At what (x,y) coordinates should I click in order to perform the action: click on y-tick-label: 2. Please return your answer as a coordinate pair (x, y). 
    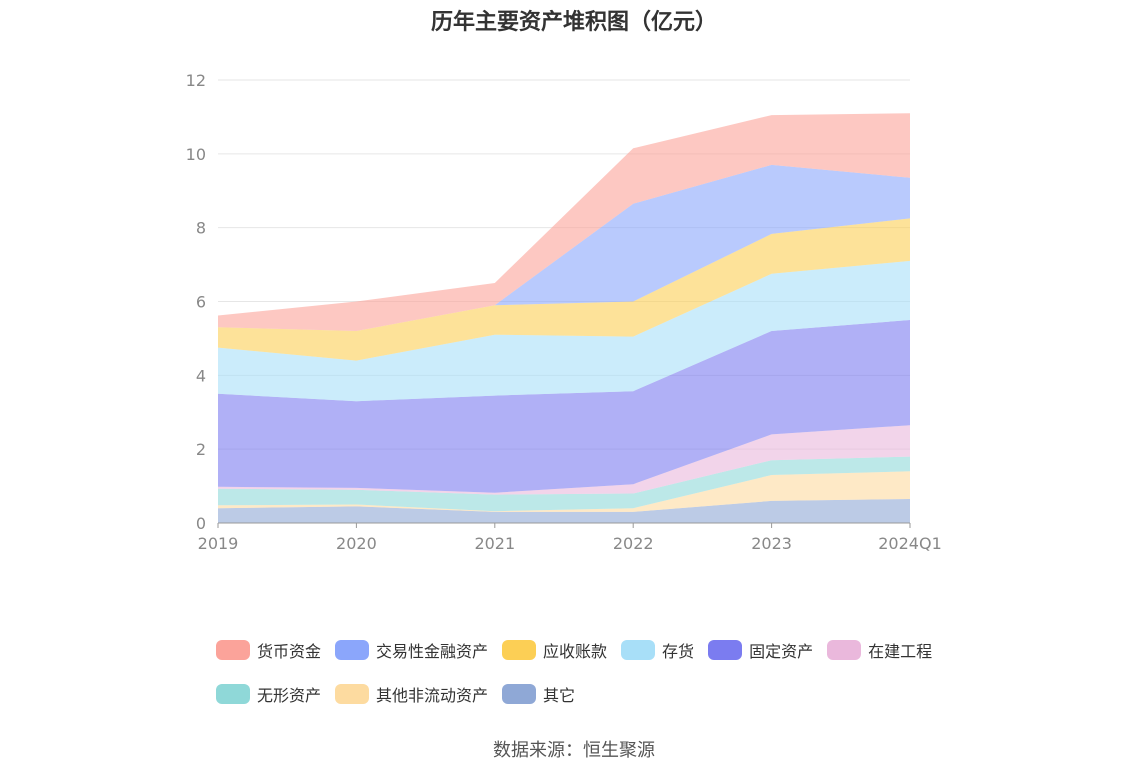
    Looking at the image, I should click on (201, 449).